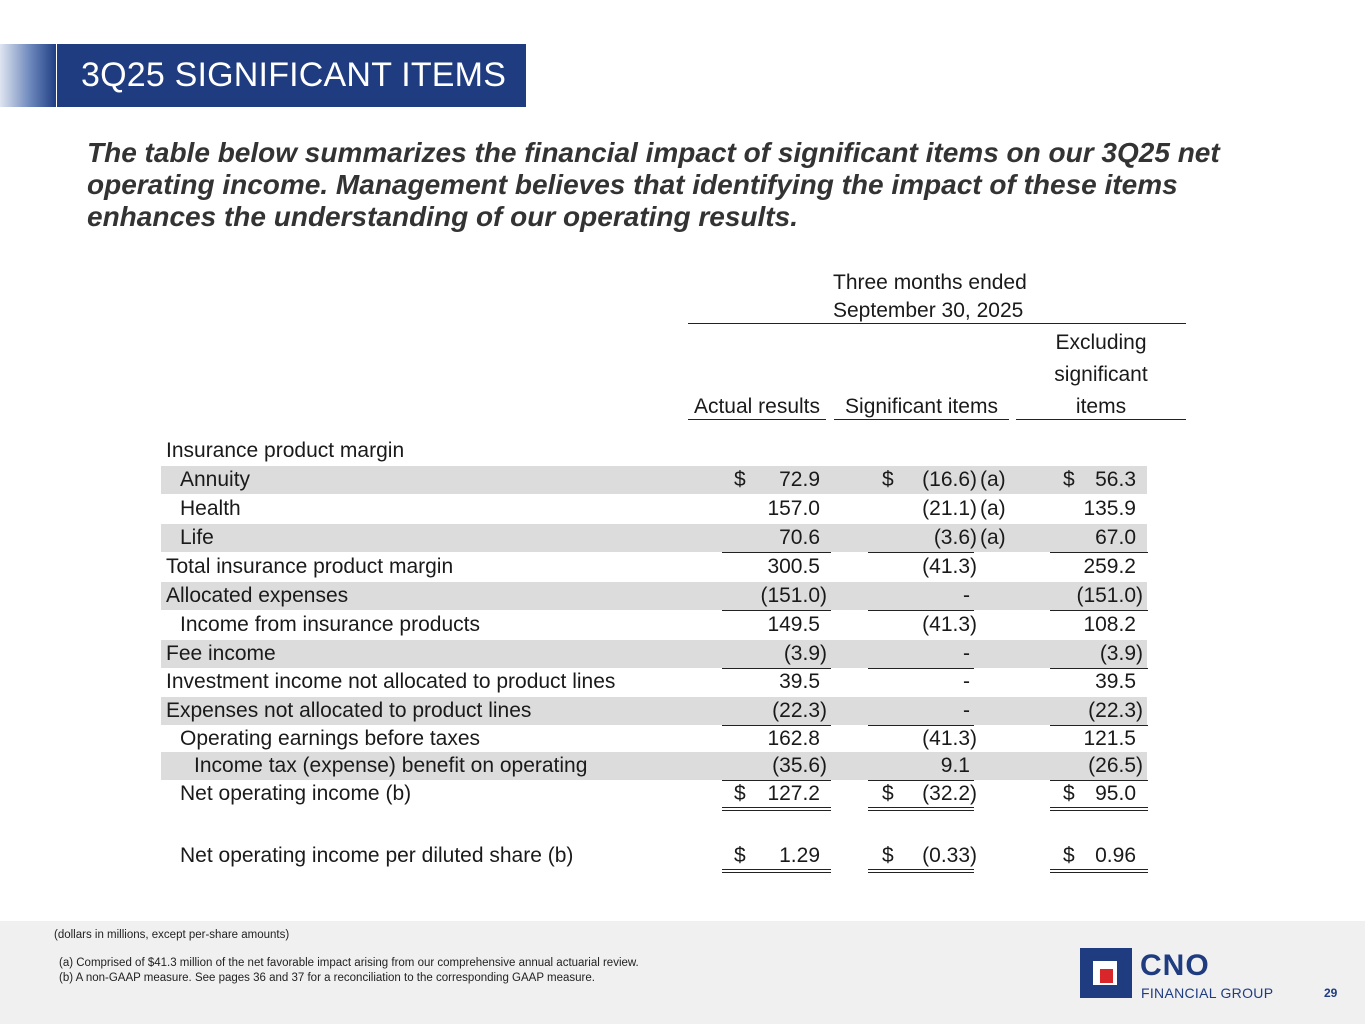  Describe the element at coordinates (1101, 419) in the screenshot. I see `col-rule-excluding` at that location.